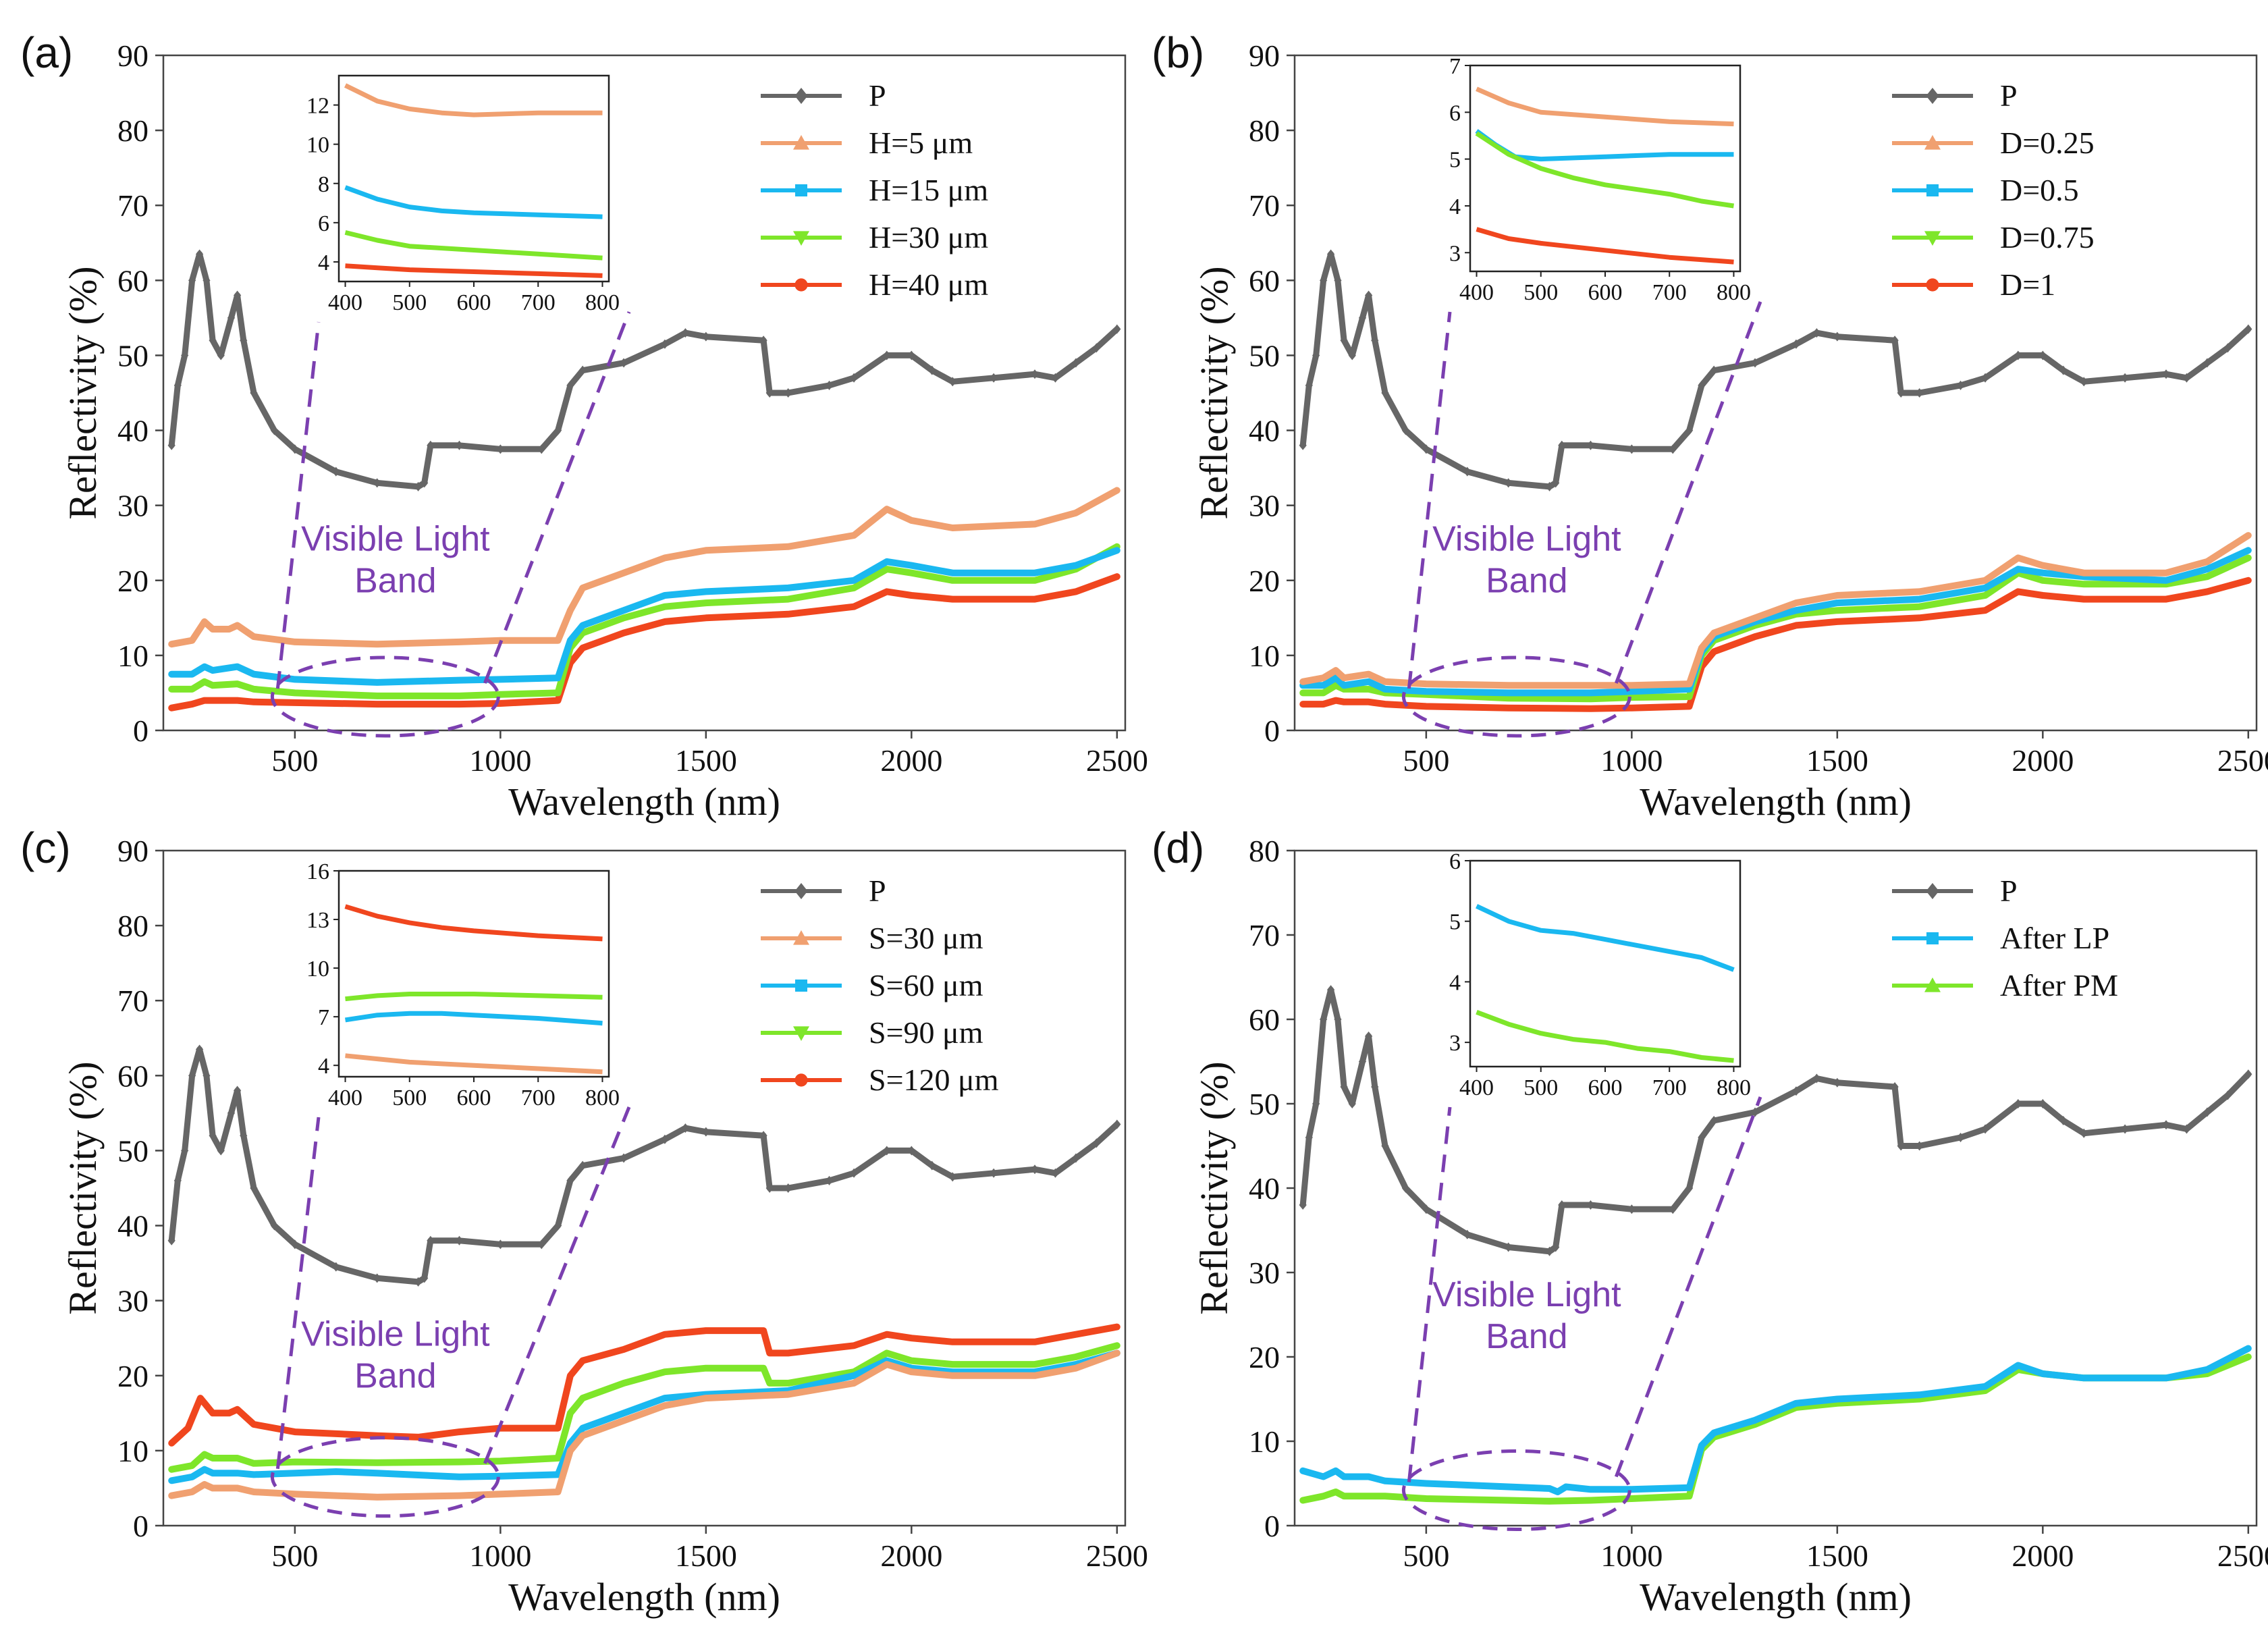  What do you see at coordinates (395, 1333) in the screenshot?
I see `visible-light-label: Visible Light` at bounding box center [395, 1333].